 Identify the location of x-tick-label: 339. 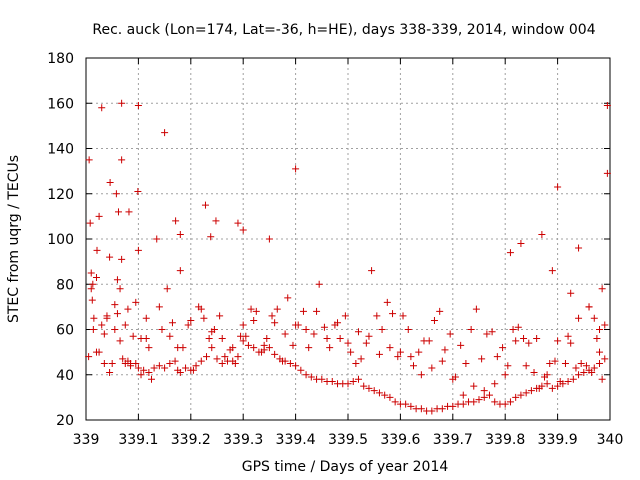
(86, 440).